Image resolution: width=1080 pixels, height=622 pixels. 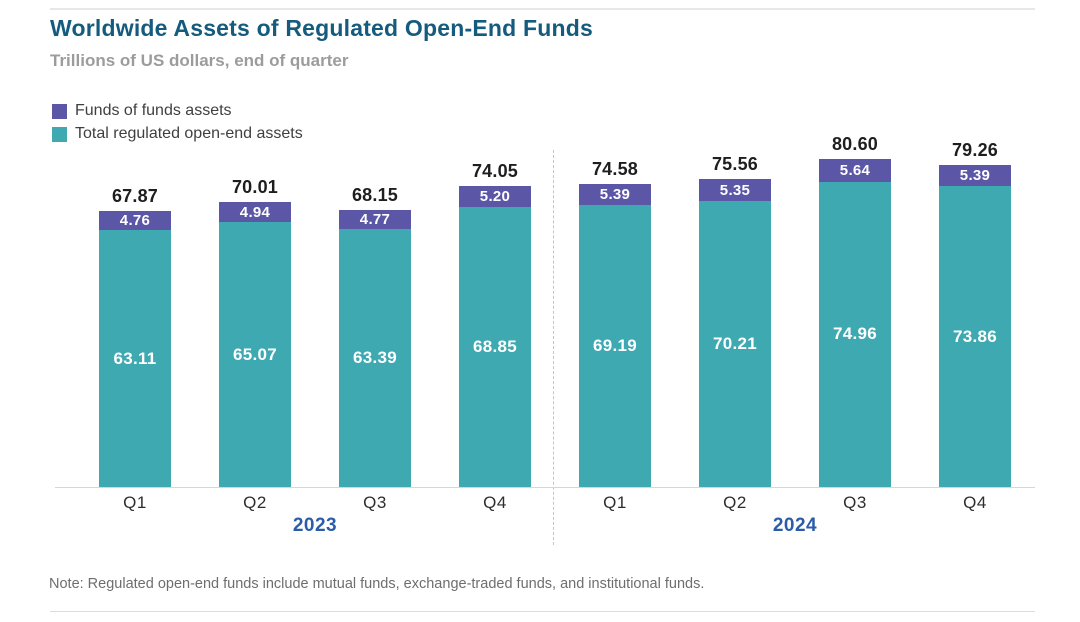 What do you see at coordinates (495, 502) in the screenshot?
I see `x-tick-q4-2023: Q4` at bounding box center [495, 502].